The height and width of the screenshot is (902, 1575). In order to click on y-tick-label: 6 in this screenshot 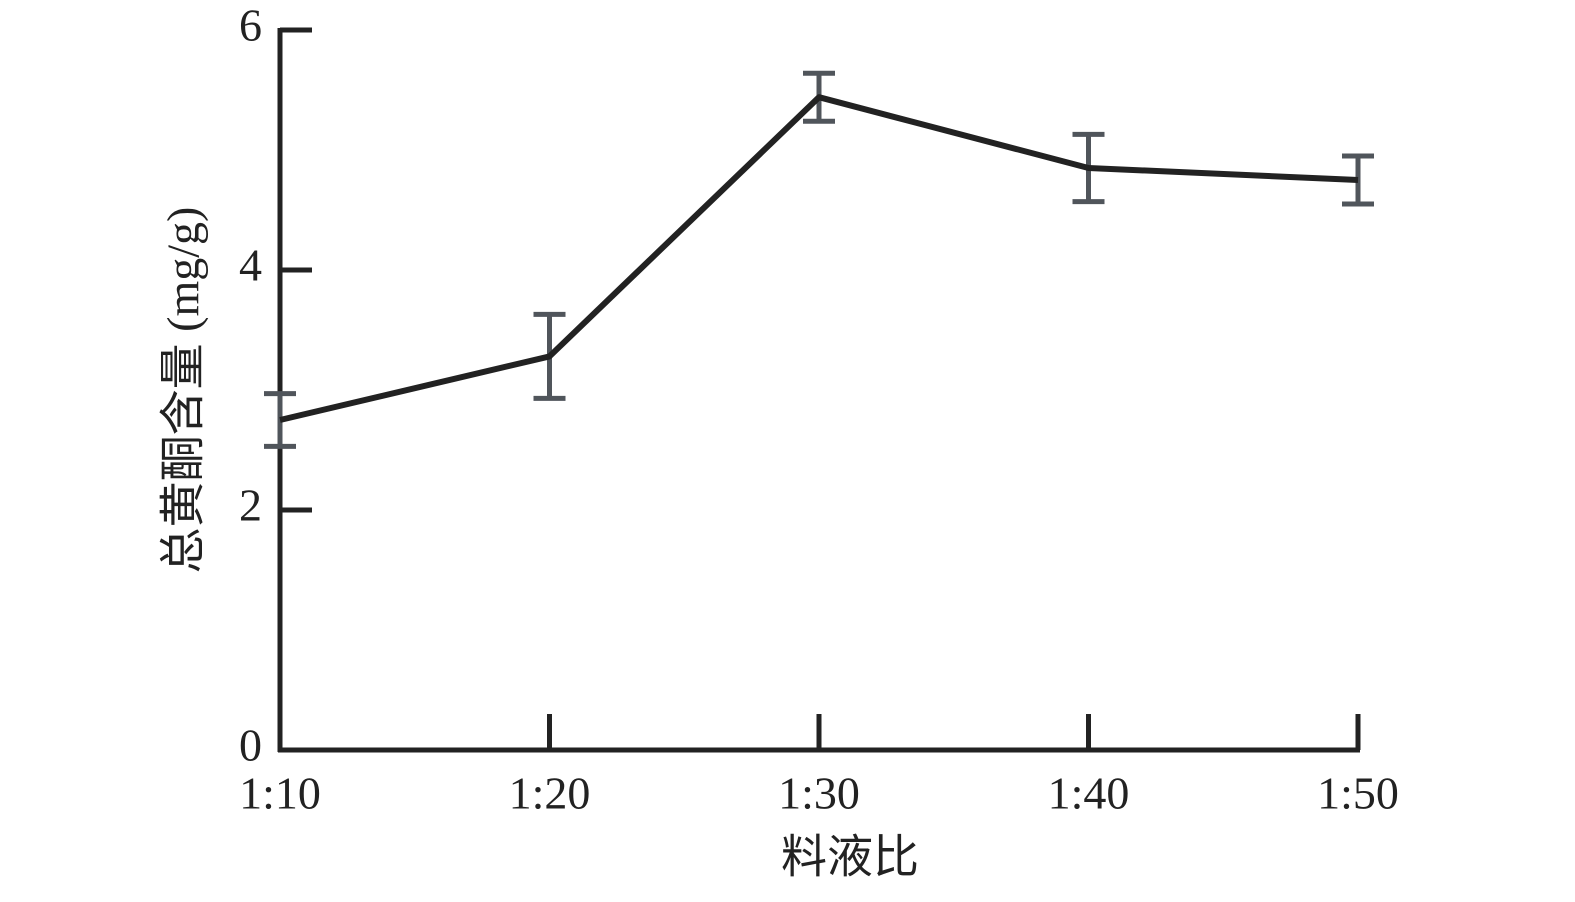, I will do `click(250, 25)`.